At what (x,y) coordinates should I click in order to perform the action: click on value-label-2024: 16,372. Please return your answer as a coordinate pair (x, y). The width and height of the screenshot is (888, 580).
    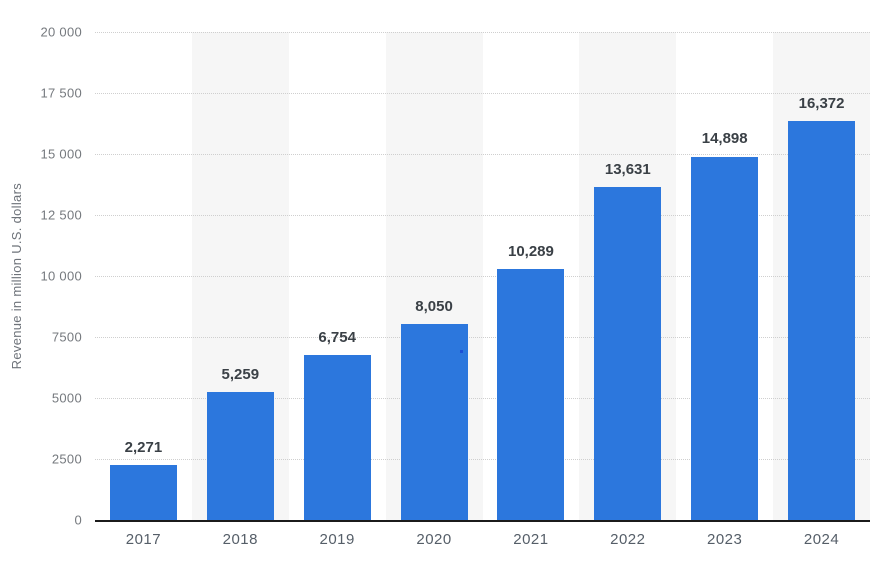
    Looking at the image, I should click on (821, 103).